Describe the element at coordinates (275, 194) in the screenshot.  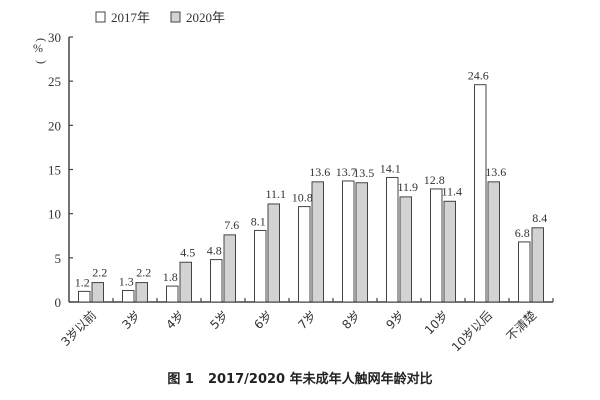
I see `value-label-2020: 11.1` at that location.